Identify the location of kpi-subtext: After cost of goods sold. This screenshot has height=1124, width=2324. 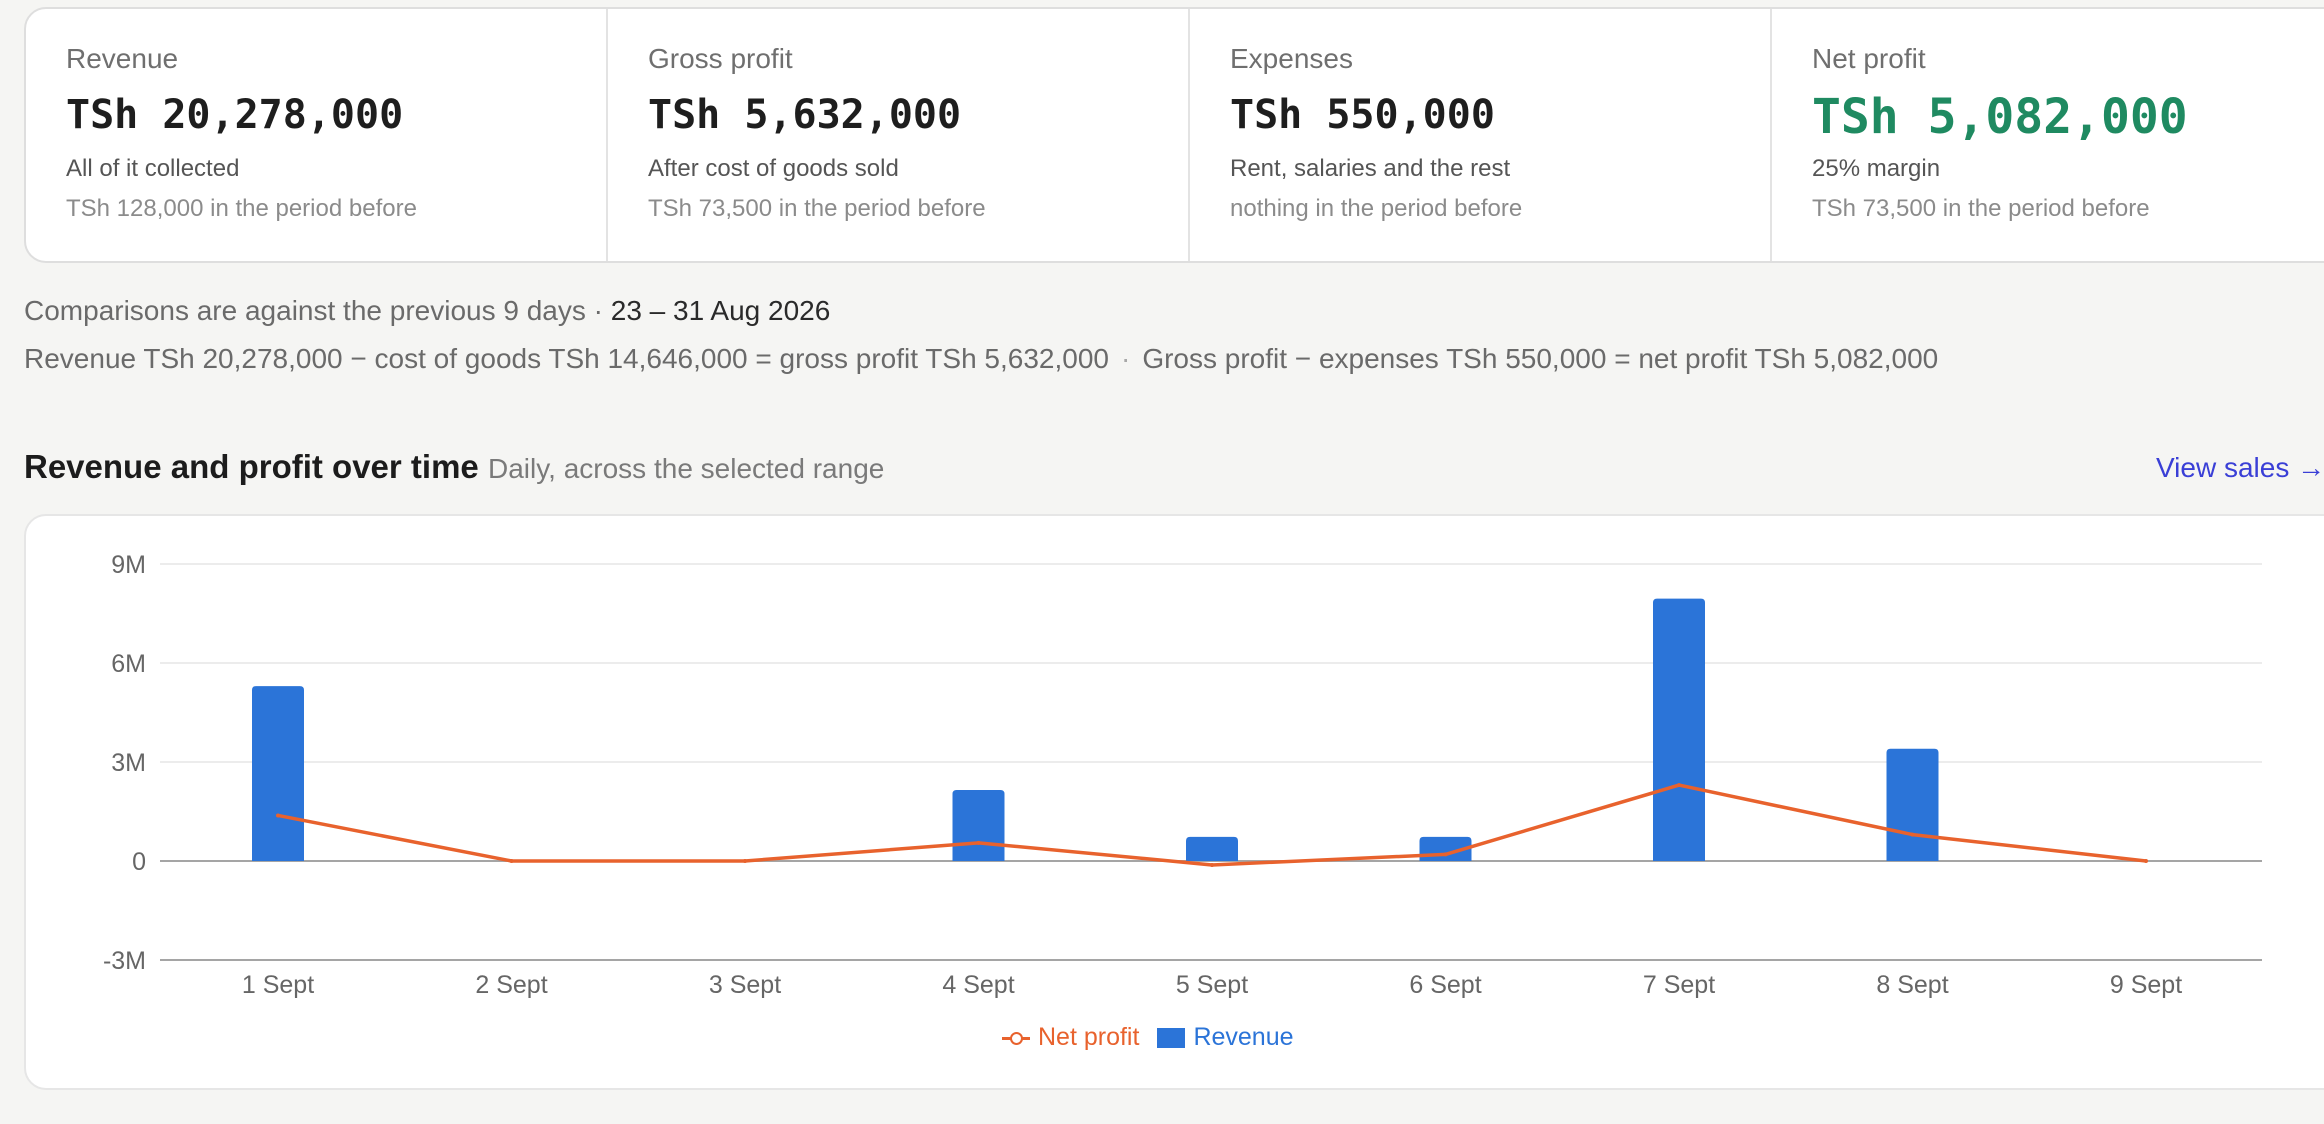
(773, 168).